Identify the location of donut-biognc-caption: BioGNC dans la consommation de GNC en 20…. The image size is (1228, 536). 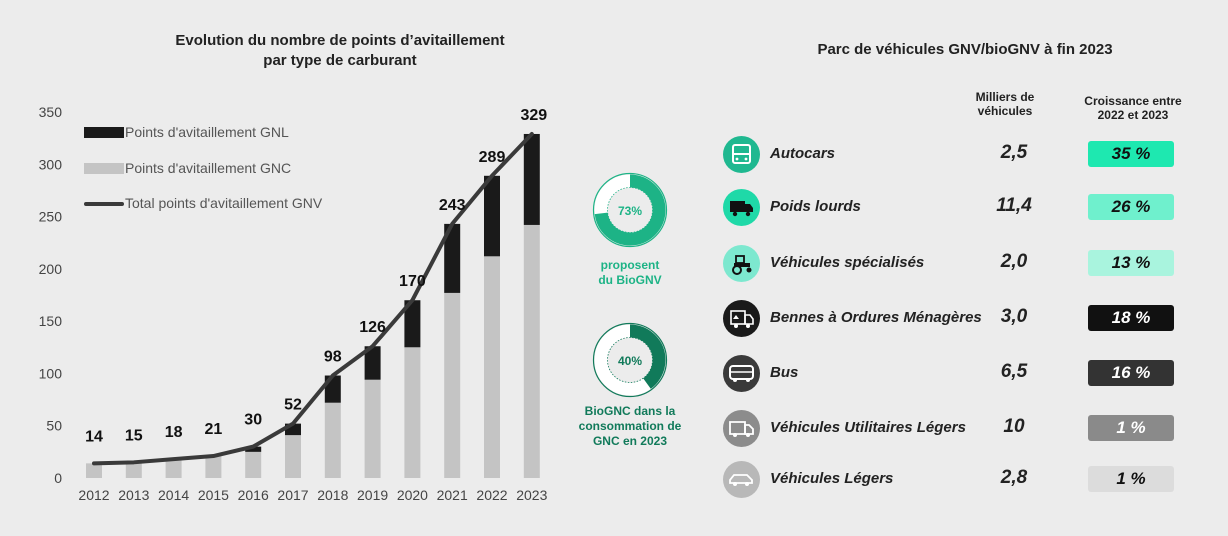
(630, 426).